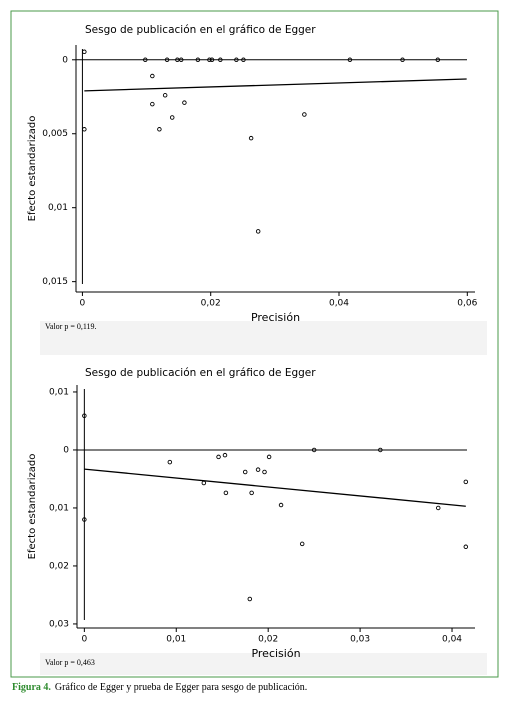 Image resolution: width=510 pixels, height=704 pixels. Describe the element at coordinates (55, 282) in the screenshot. I see `y-tick-label: 0,015` at that location.